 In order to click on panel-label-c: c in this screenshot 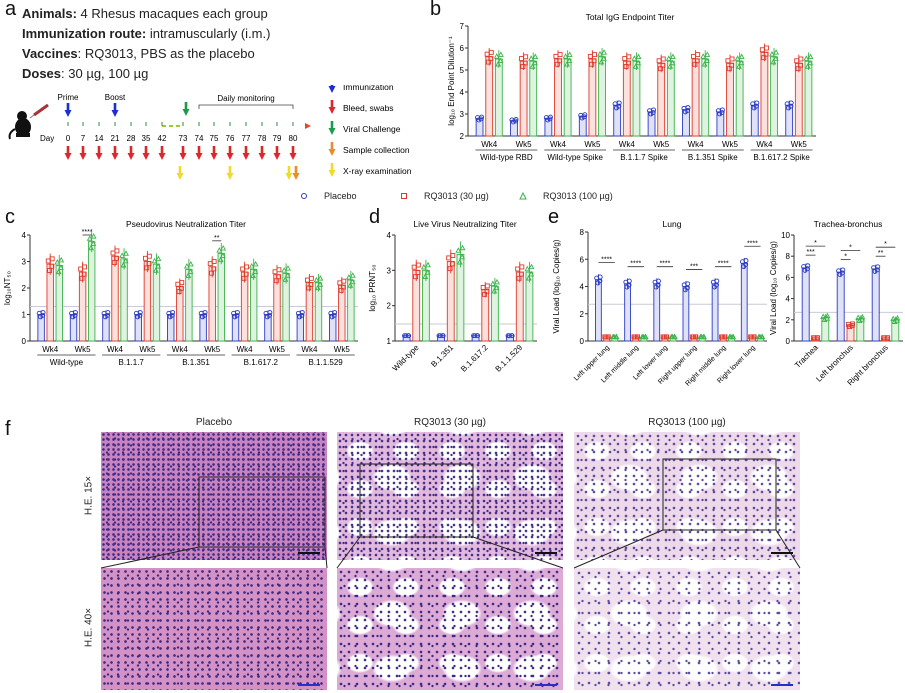, I will do `click(10, 217)`.